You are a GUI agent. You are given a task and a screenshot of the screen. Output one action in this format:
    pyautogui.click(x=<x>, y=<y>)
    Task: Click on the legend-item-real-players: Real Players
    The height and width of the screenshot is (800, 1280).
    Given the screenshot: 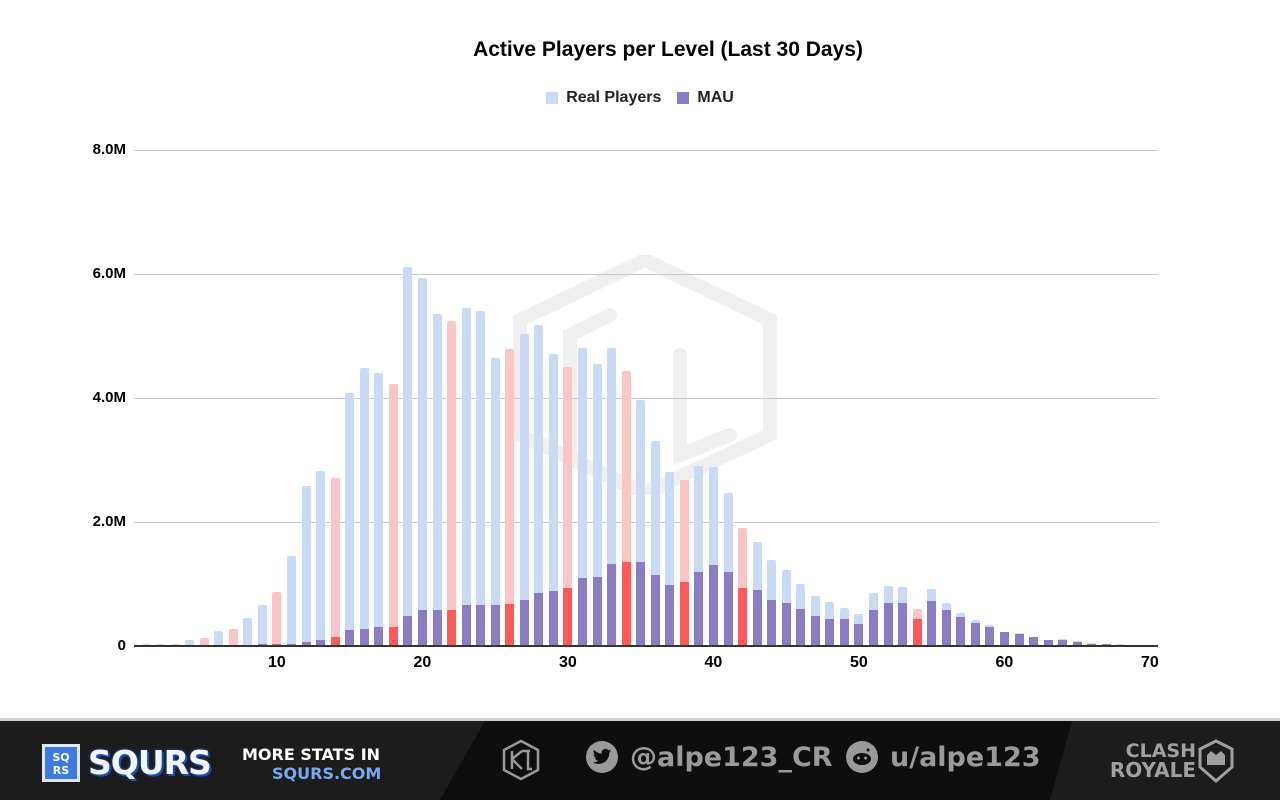 What is the action you would take?
    pyautogui.click(x=603, y=98)
    